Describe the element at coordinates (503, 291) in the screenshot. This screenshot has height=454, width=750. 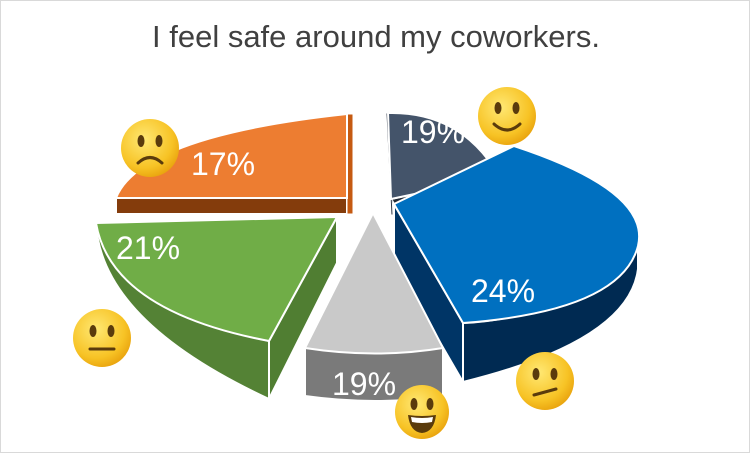
I see `slice-label-1: 24%` at that location.